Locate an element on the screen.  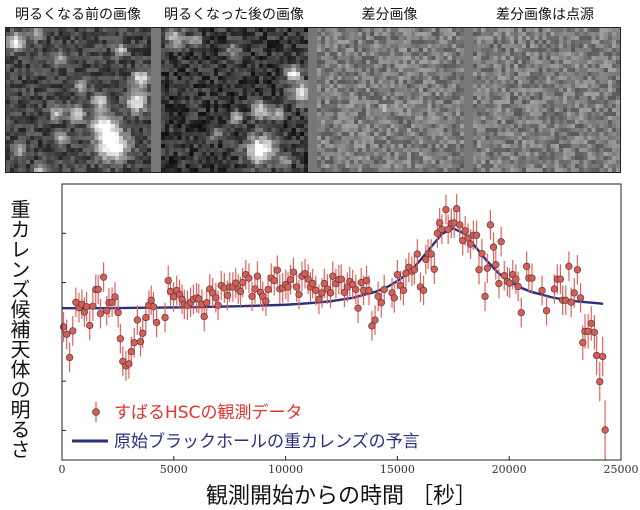
x-tick-label: 25000 is located at coordinates (621, 469).